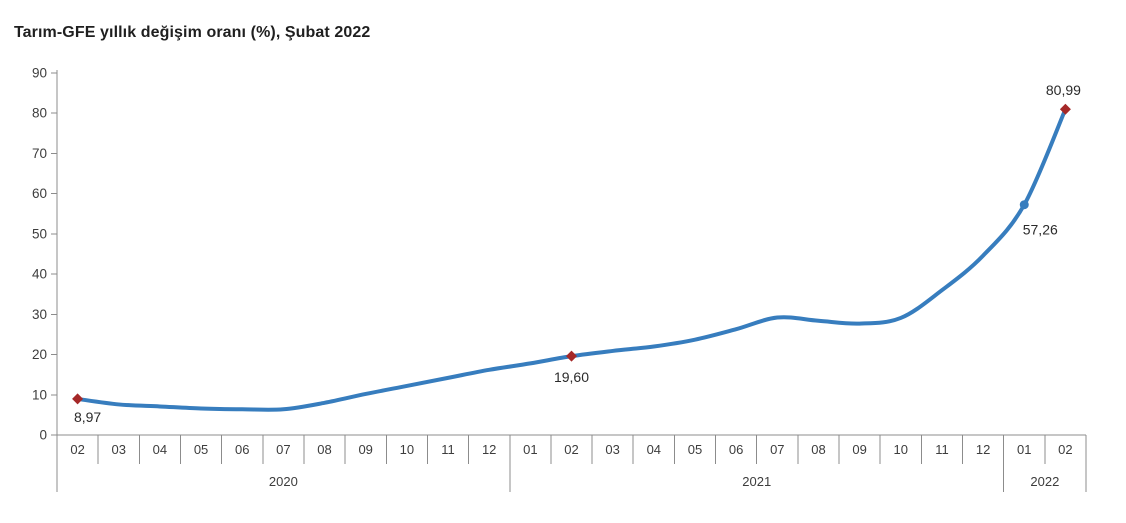 The height and width of the screenshot is (523, 1126). Describe the element at coordinates (1040, 230) in the screenshot. I see `data-point-label: 57,26` at that location.